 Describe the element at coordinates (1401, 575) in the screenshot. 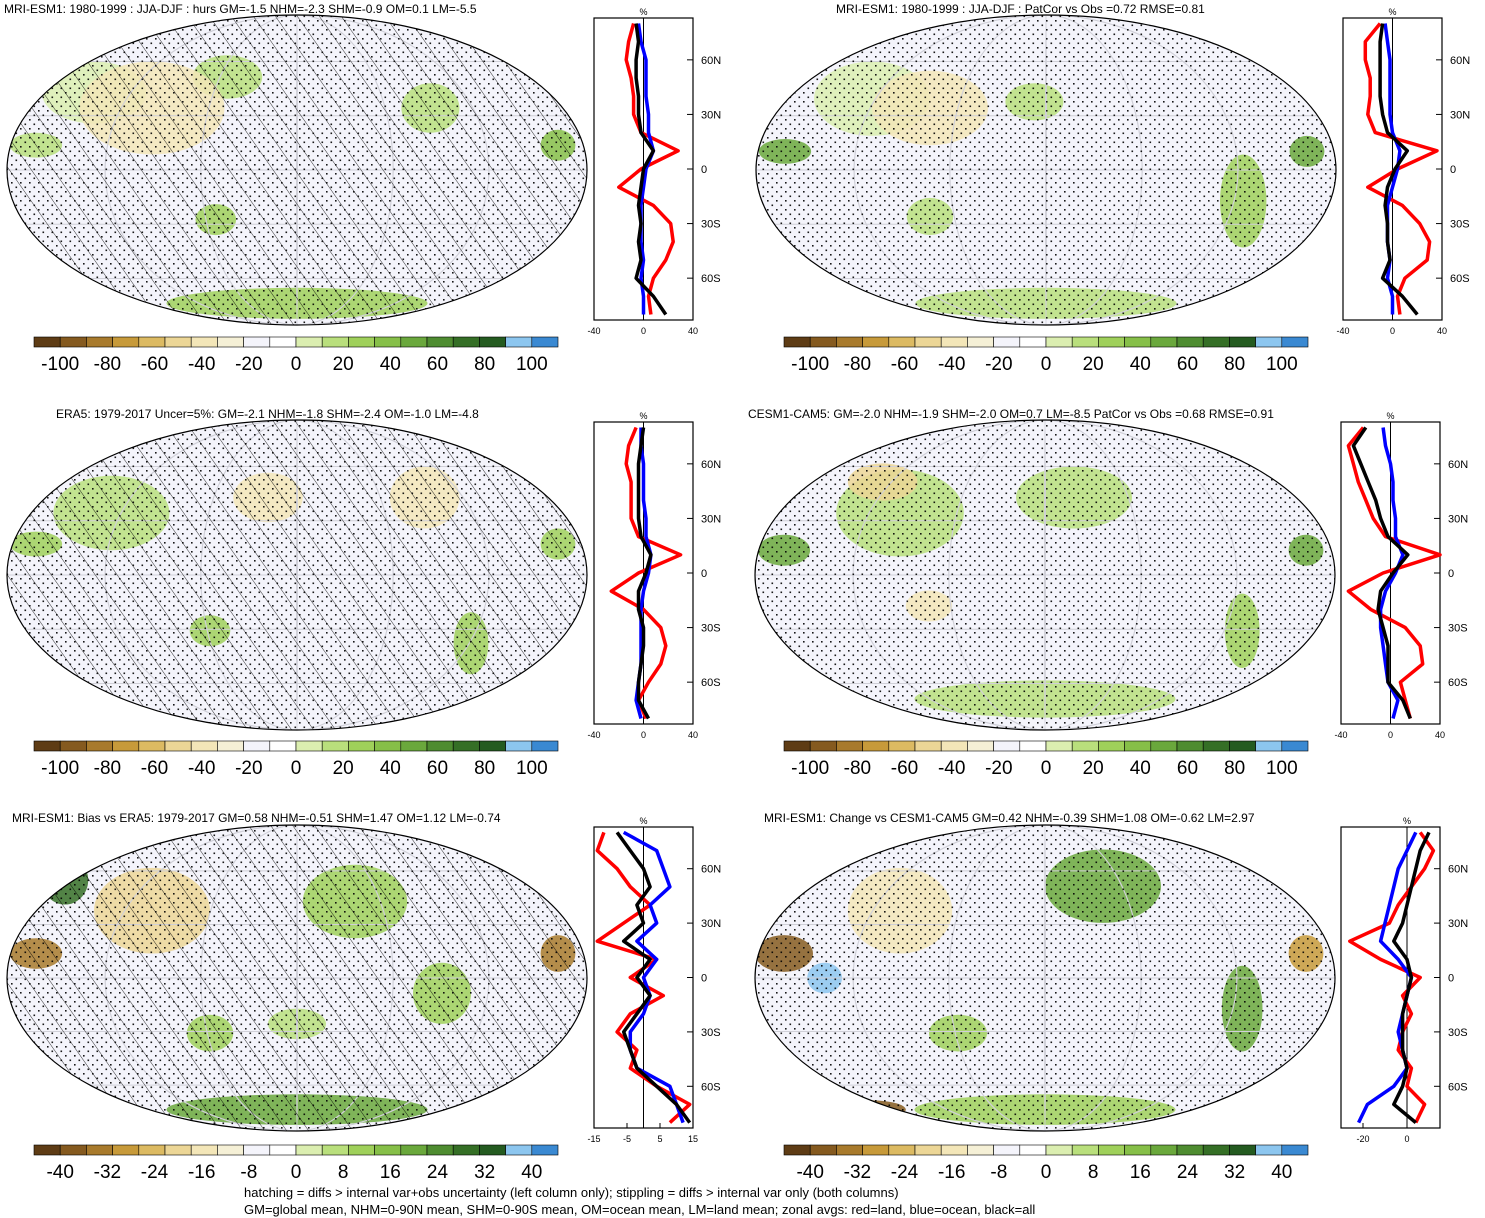

I see `zonal-profile-4: % 60N 30N 0 30S 60S -40 0 40` at that location.